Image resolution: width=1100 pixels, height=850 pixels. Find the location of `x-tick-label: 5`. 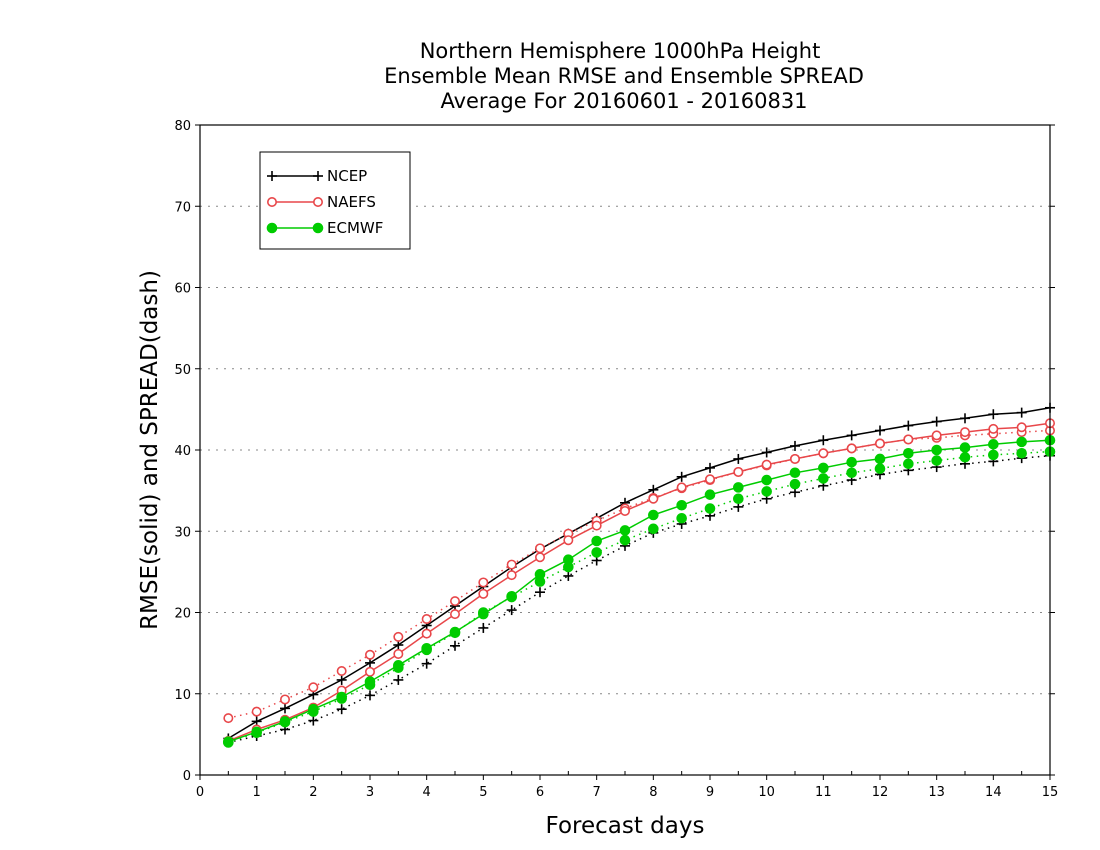

x-tick-label: 5 is located at coordinates (483, 792).